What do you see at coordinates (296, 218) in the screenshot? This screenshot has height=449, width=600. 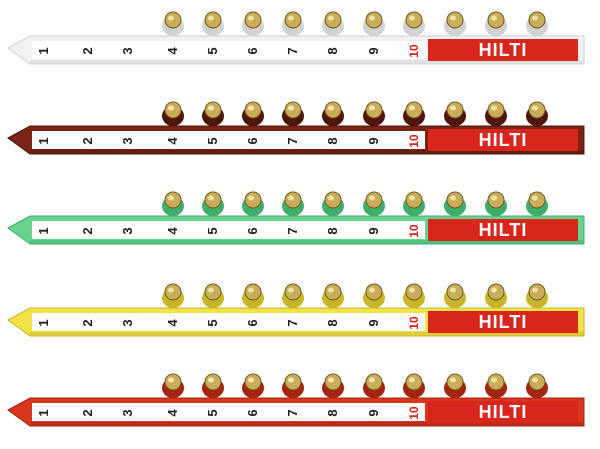 I see `strip-graphic-green: HILTI 1 2 3 4 5 6 7 8 9 10` at bounding box center [296, 218].